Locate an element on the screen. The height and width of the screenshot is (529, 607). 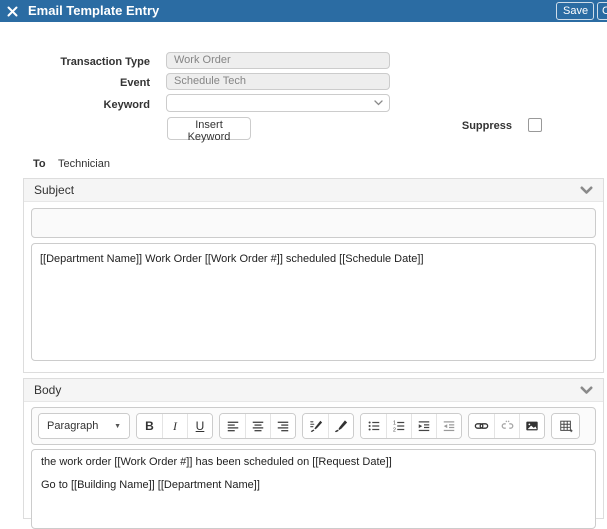
caret-down-icon: ▼ is located at coordinates (117, 426).